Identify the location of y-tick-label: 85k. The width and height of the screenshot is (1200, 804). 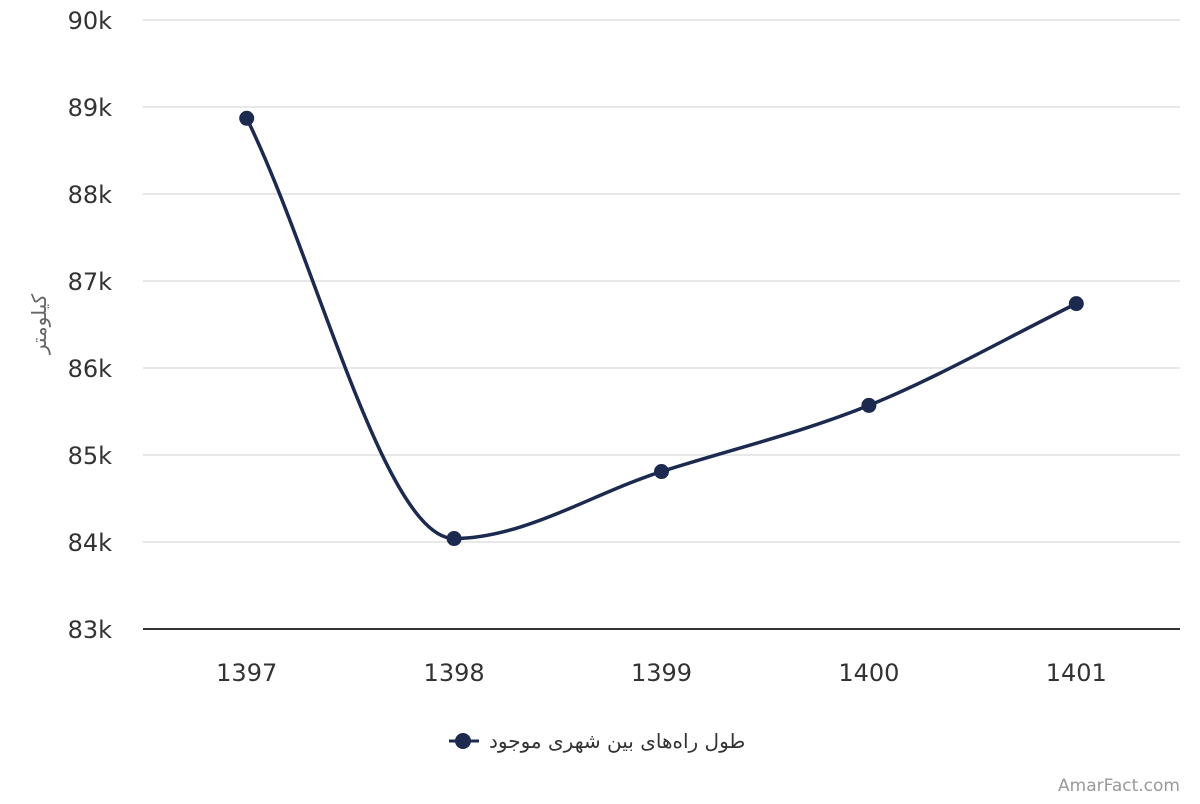
(90, 456).